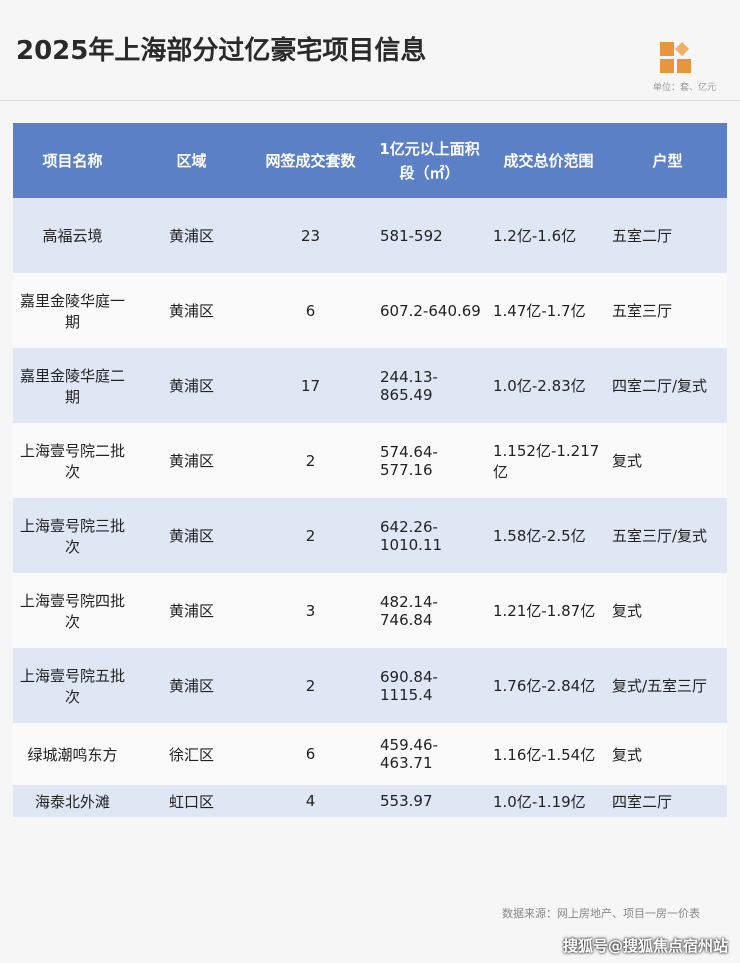  I want to click on source-note: 数据来源：网上房地产、项目一房一价表, so click(601, 913).